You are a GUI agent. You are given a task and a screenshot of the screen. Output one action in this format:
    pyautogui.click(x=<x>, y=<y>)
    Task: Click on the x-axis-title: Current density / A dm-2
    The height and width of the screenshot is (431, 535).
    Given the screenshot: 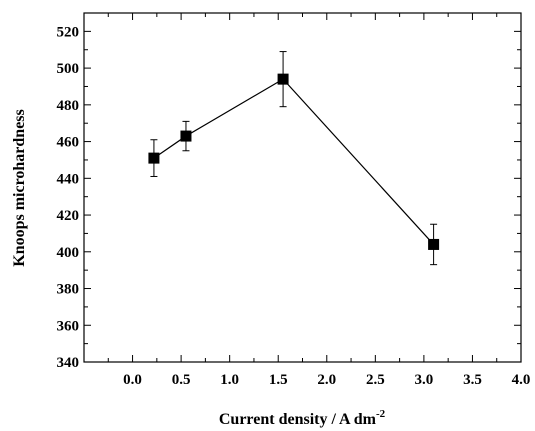 What is the action you would take?
    pyautogui.click(x=302, y=418)
    